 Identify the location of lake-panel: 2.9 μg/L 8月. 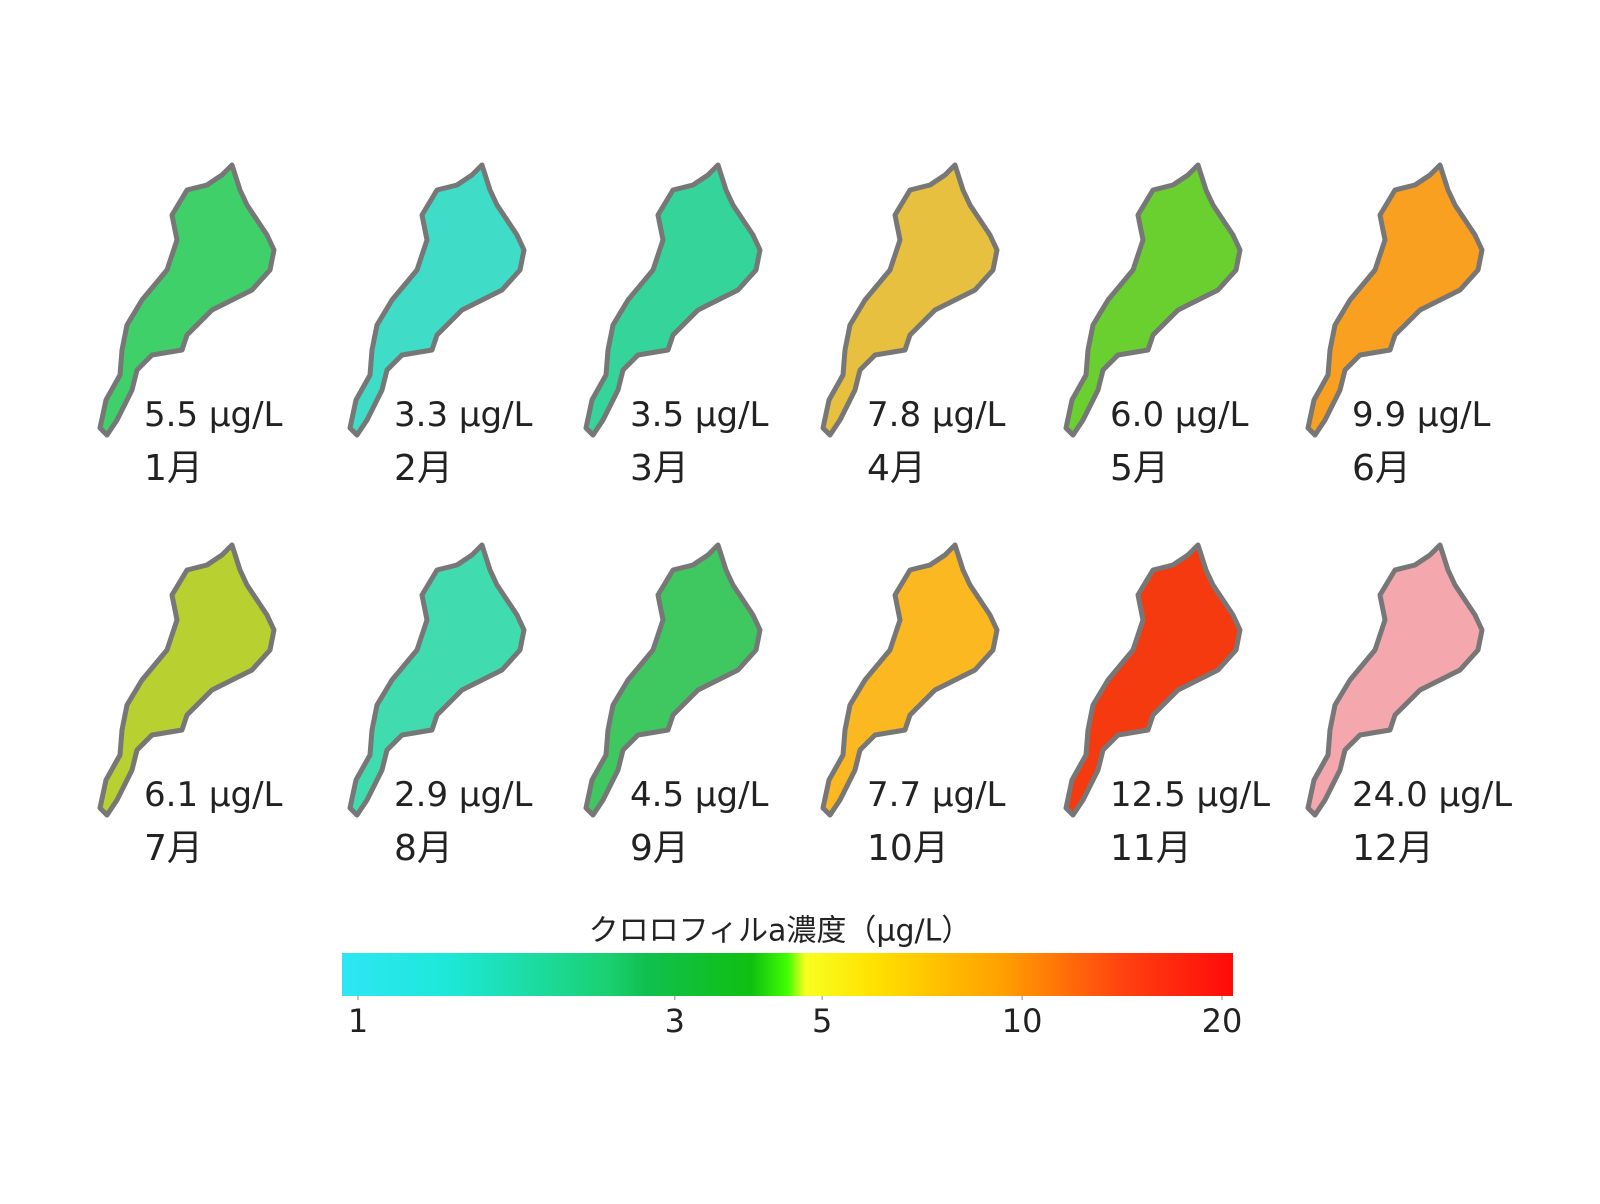
(440, 705).